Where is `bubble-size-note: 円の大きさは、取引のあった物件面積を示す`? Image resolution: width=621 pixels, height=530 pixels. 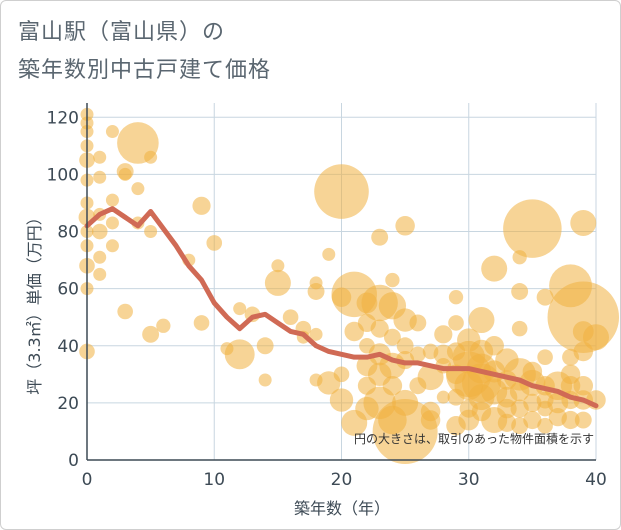 bubble-size-note: 円の大きさは、取引のあった物件面積を示す is located at coordinates (474, 438).